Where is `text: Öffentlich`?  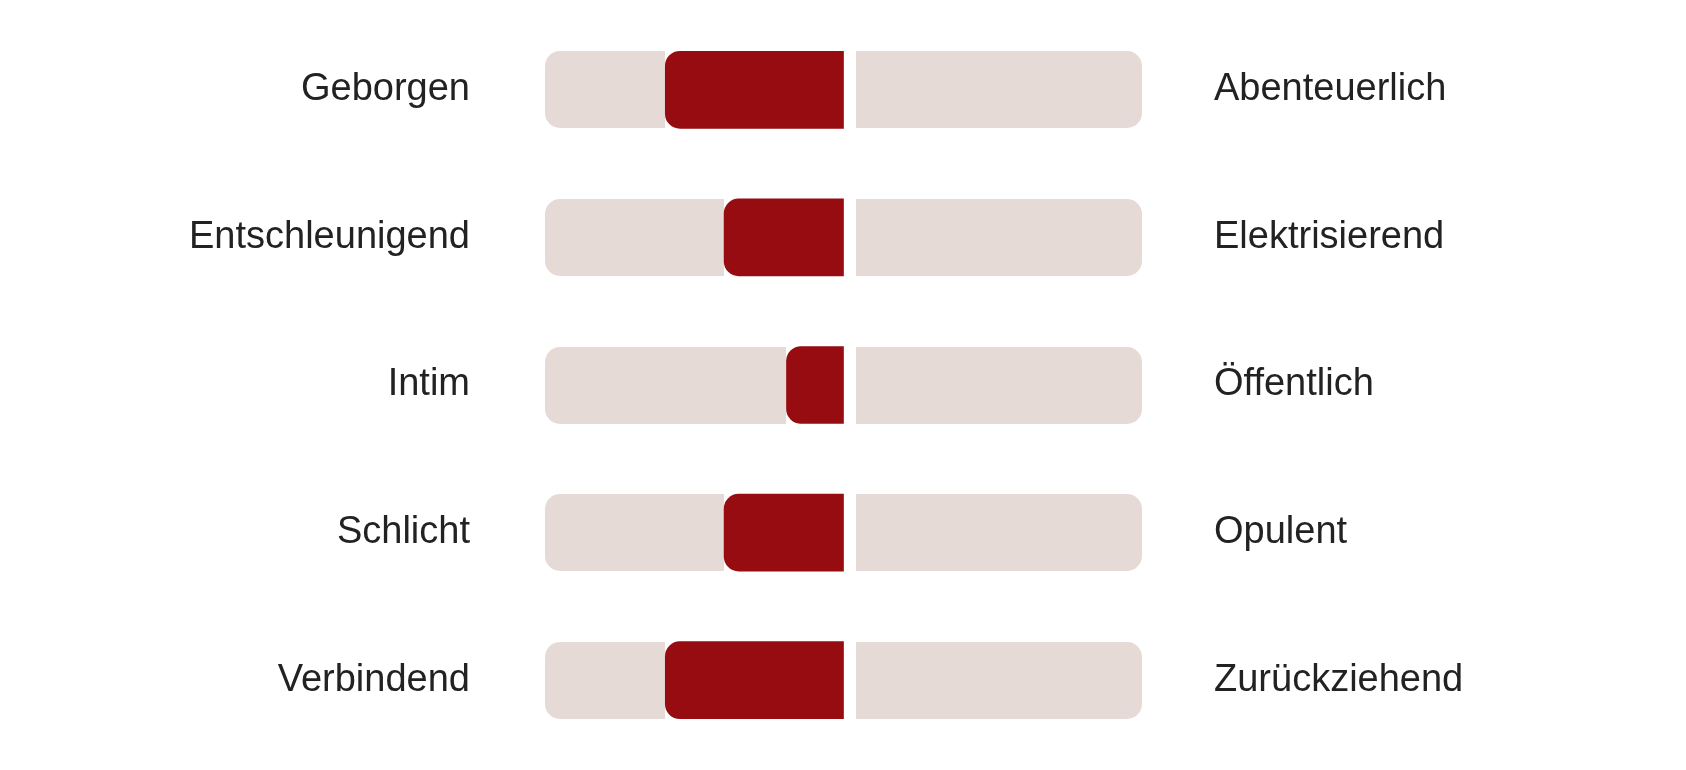
text: Öffentlich is located at coordinates (1294, 382).